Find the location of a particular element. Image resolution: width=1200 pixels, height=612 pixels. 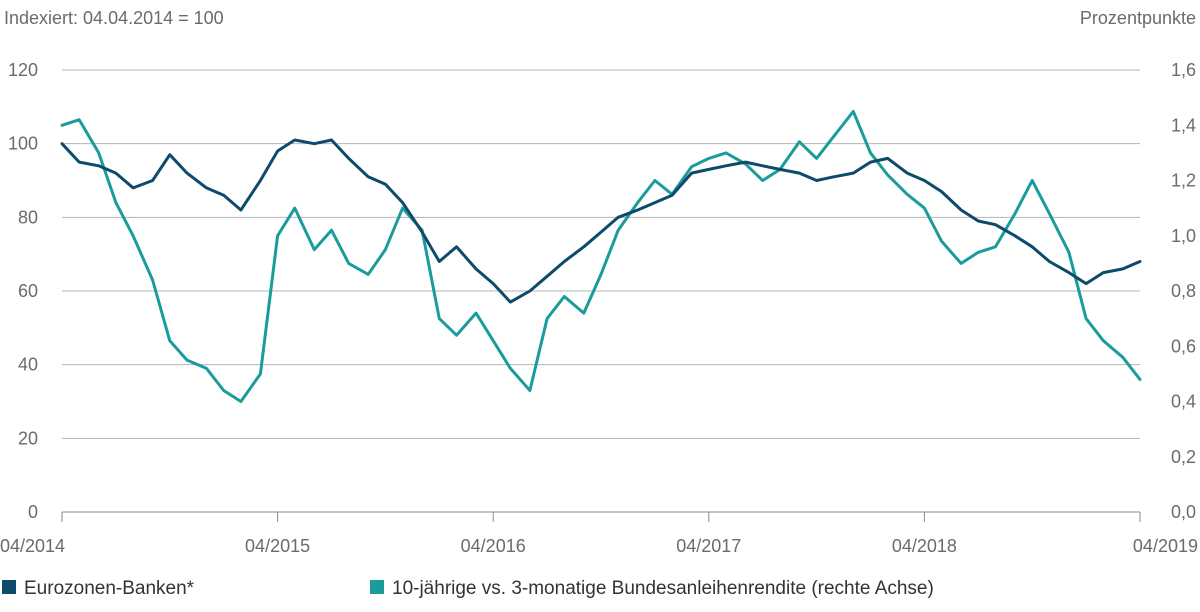

x-tick-label: 04/2014 is located at coordinates (32, 546).